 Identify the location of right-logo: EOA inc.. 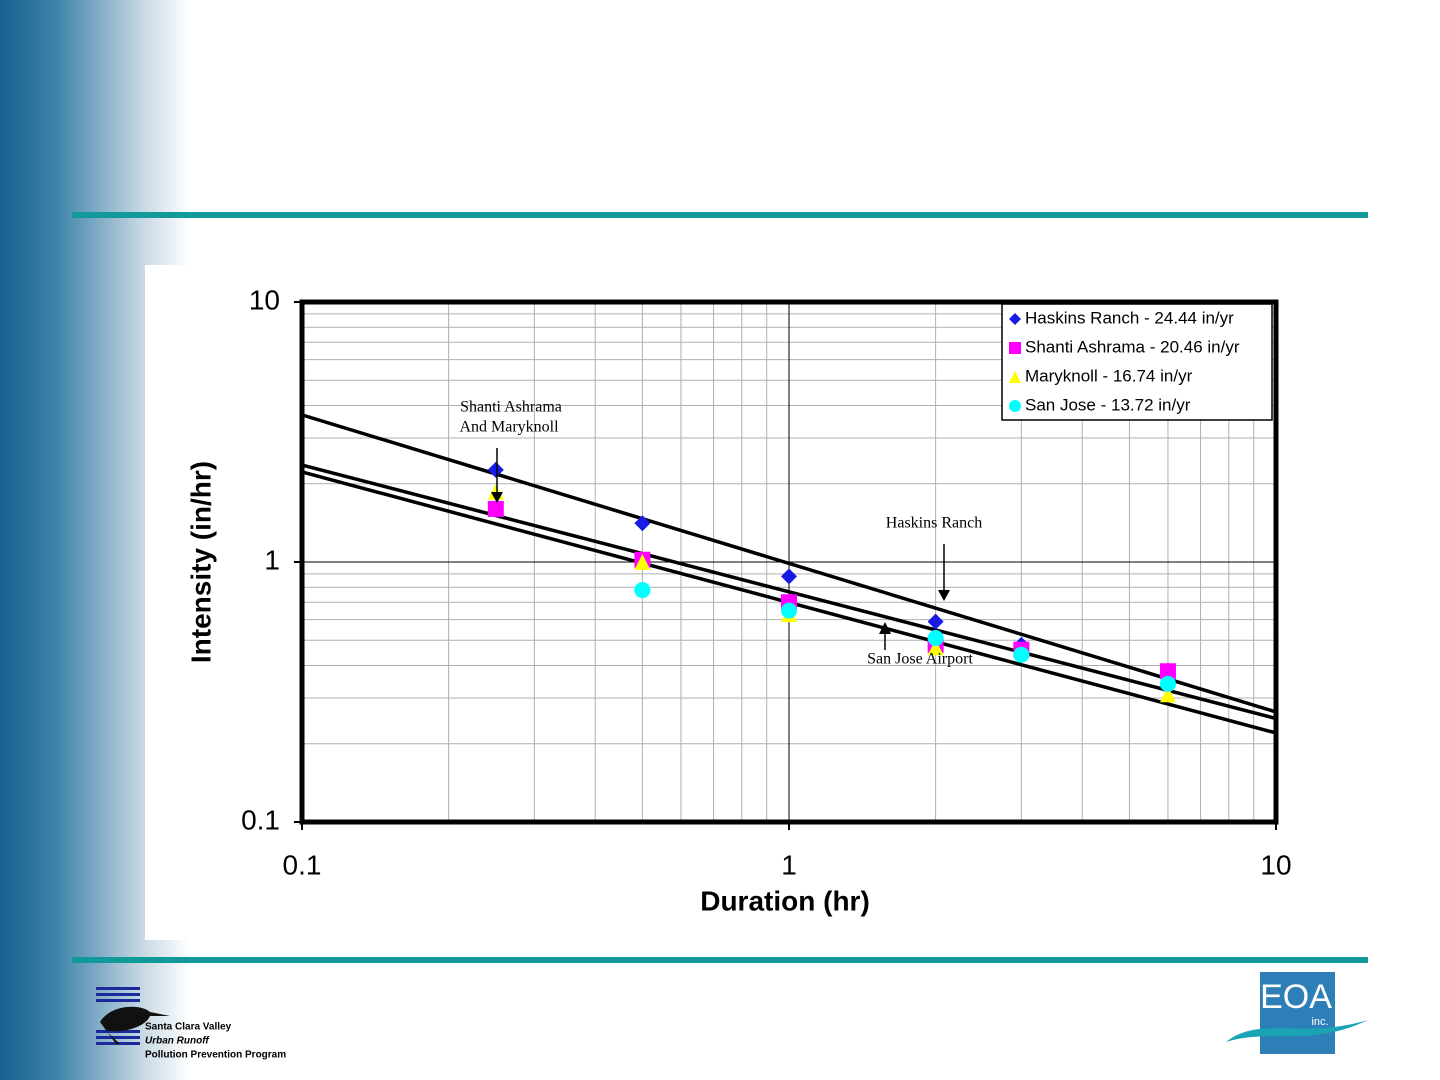
(1297, 1013).